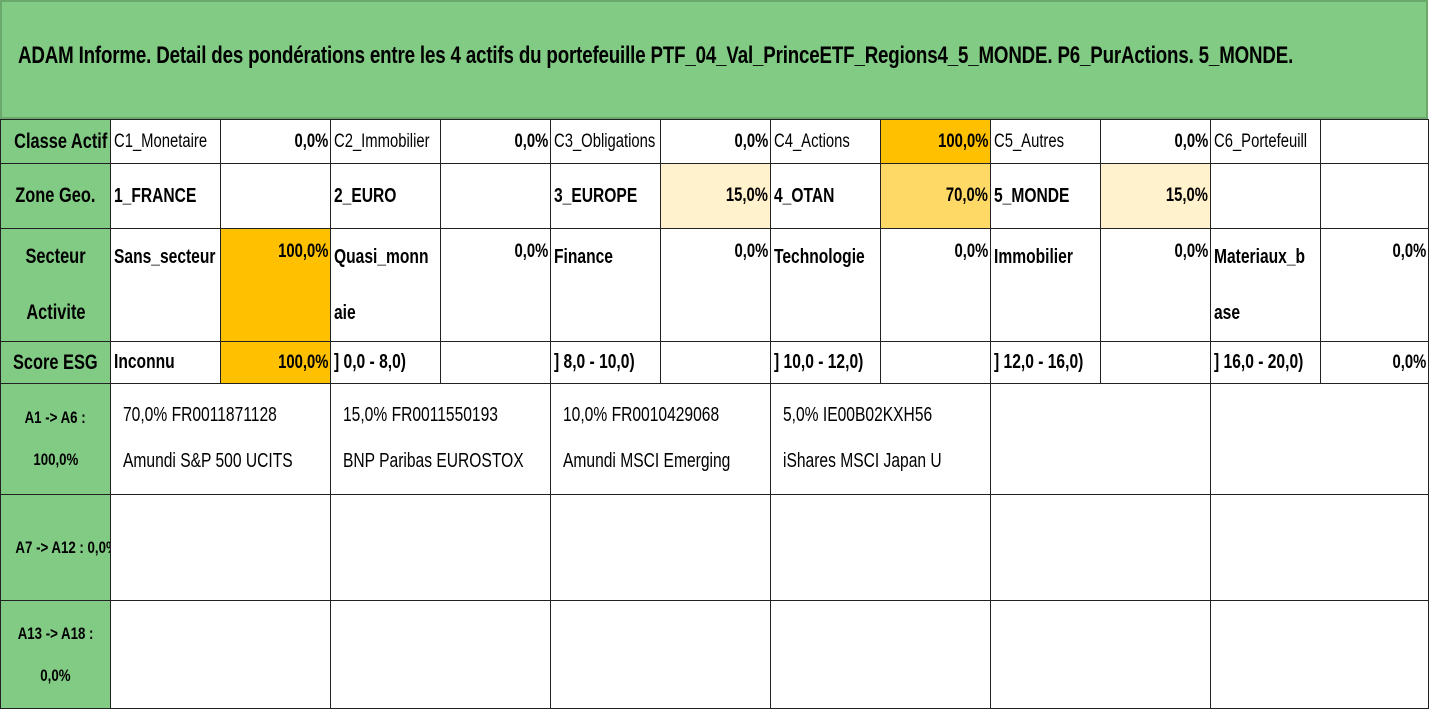  I want to click on cell-label, so click(1265, 196).